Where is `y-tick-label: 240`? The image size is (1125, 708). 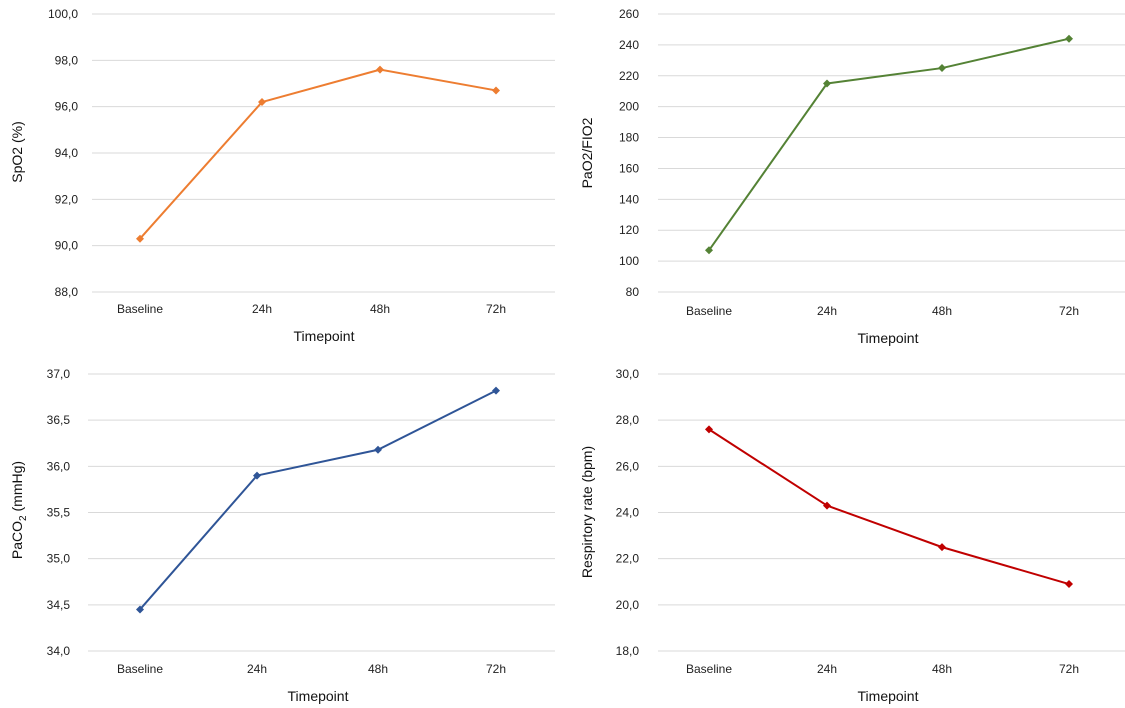 y-tick-label: 240 is located at coordinates (629, 45).